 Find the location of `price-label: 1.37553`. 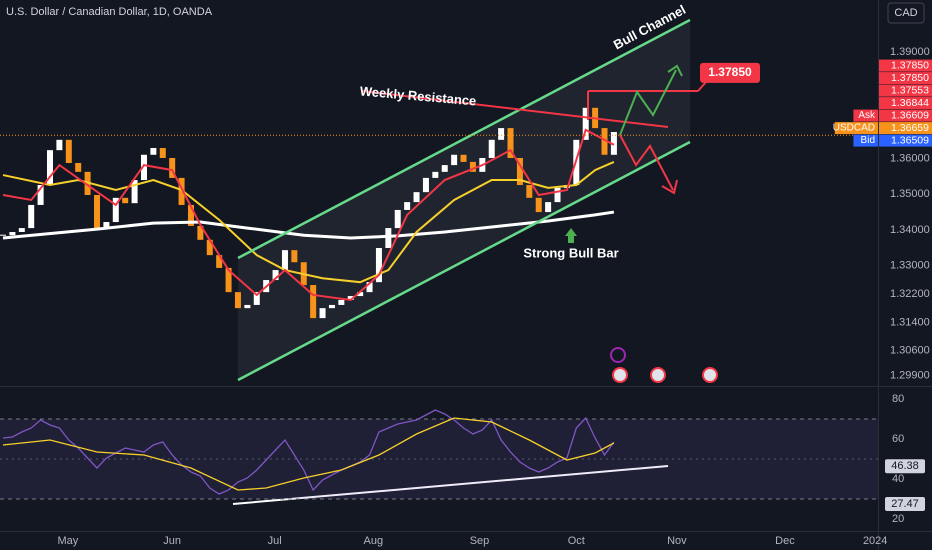

price-label: 1.37553 is located at coordinates (910, 90).